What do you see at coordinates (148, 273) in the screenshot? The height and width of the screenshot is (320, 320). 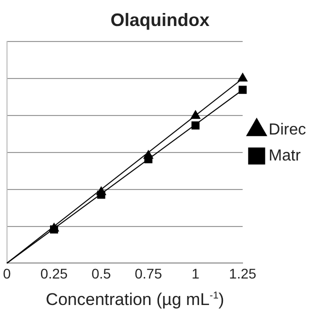 I see `x-tick-label: 0.75` at bounding box center [148, 273].